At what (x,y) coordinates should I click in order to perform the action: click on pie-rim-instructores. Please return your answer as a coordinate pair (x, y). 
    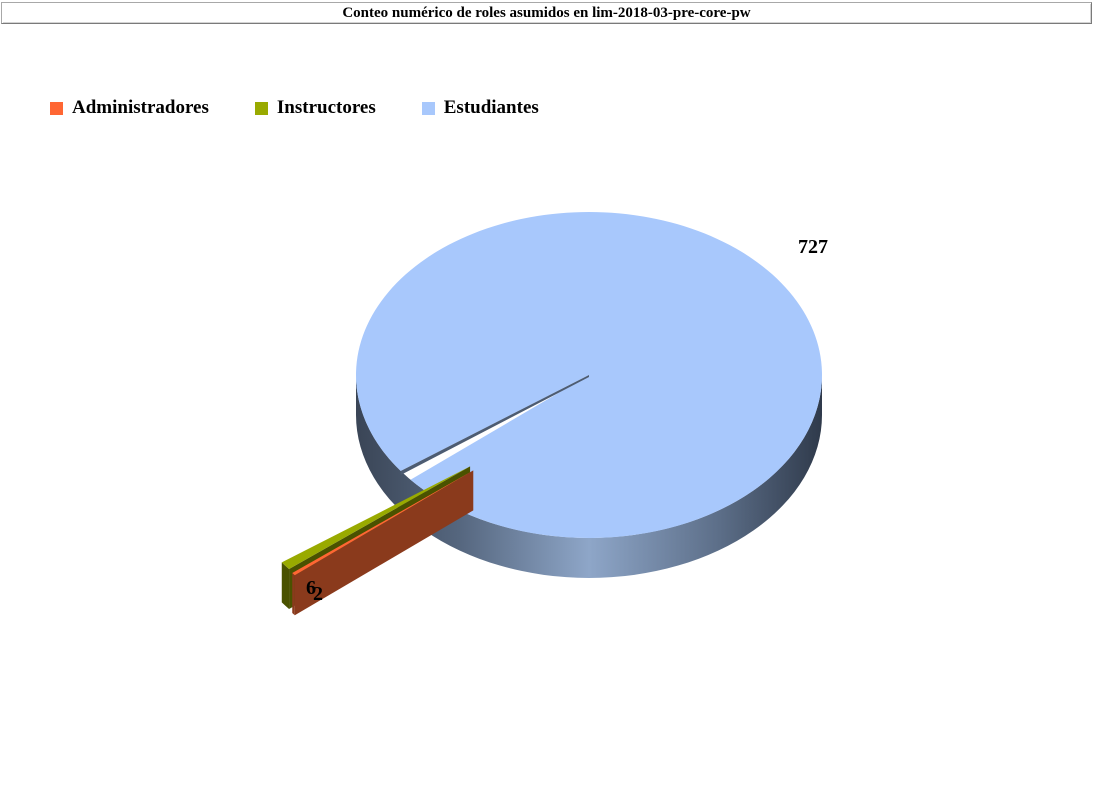
    Looking at the image, I should click on (285, 586).